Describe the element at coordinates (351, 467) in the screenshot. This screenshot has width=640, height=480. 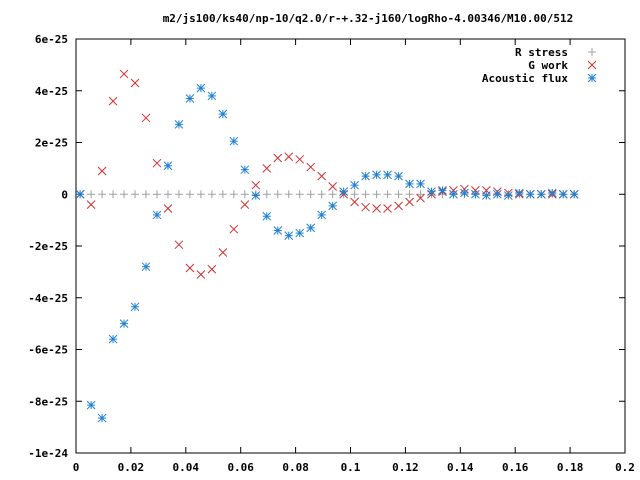
I see `x-tick-label: 0.1` at that location.